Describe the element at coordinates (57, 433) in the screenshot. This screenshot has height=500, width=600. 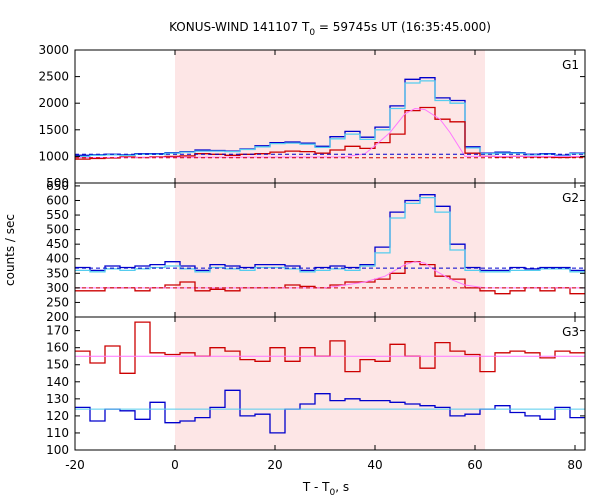
I see `y-tick-label: 110` at that location.